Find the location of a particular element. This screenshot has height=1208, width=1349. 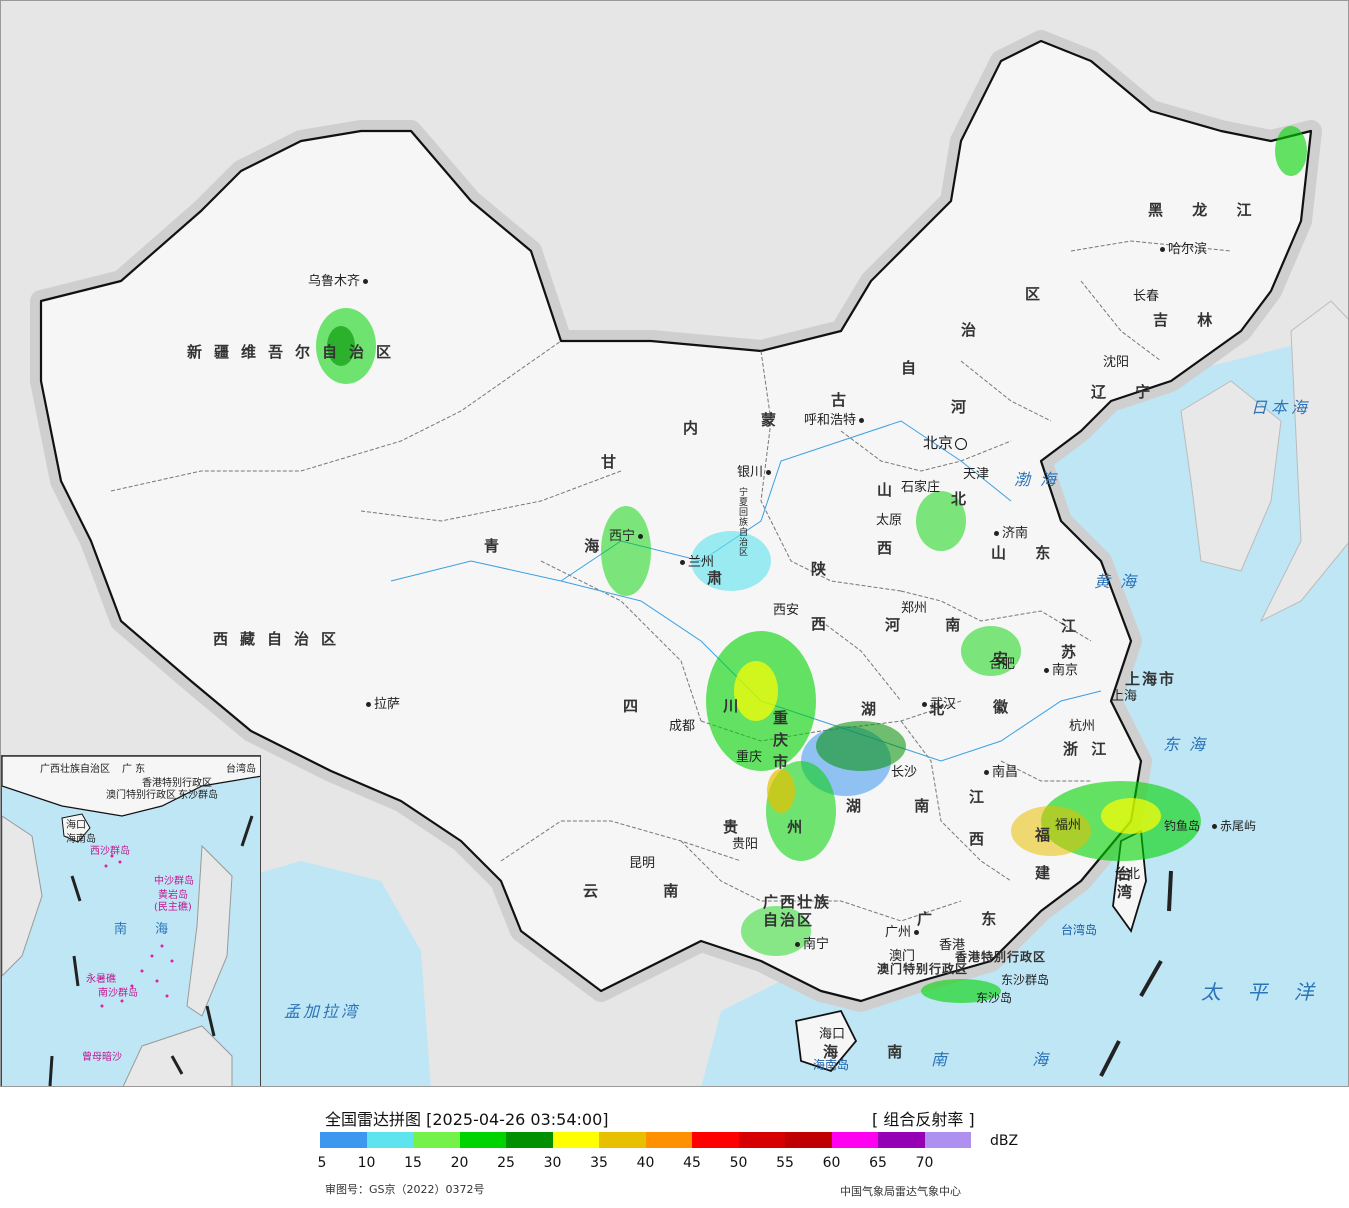

legend-product-type: [ 组合反射率 ] is located at coordinates (923, 1119).